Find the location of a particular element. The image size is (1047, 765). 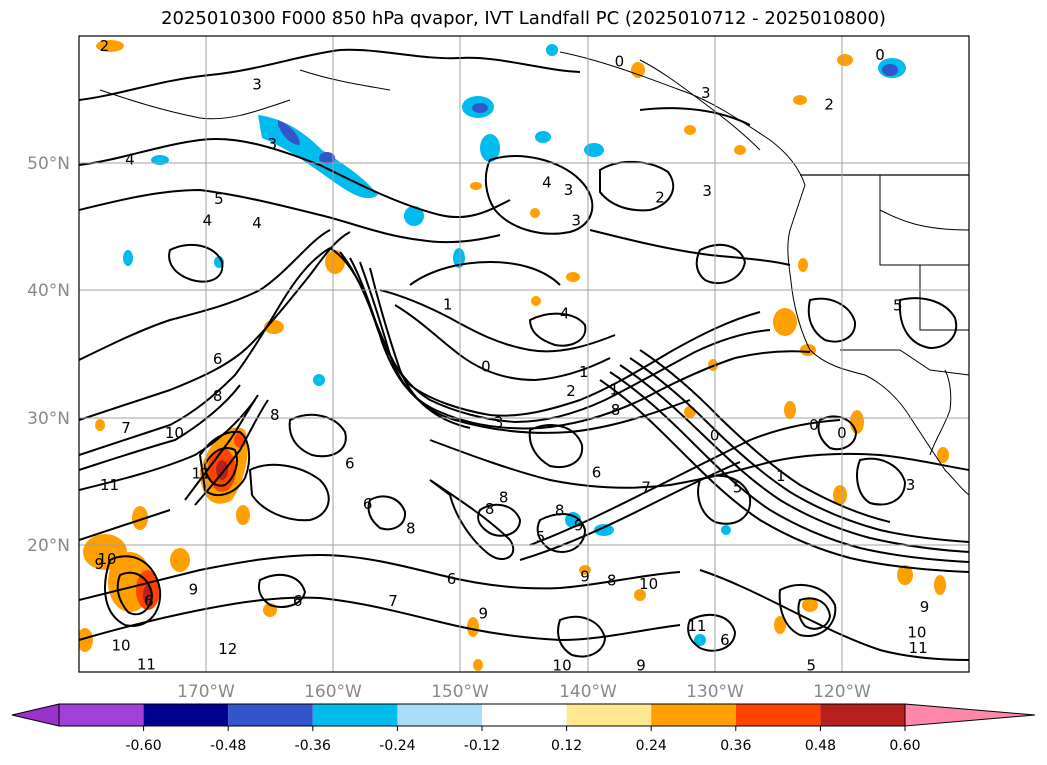

colorbar-extend-high is located at coordinates (970, 715).